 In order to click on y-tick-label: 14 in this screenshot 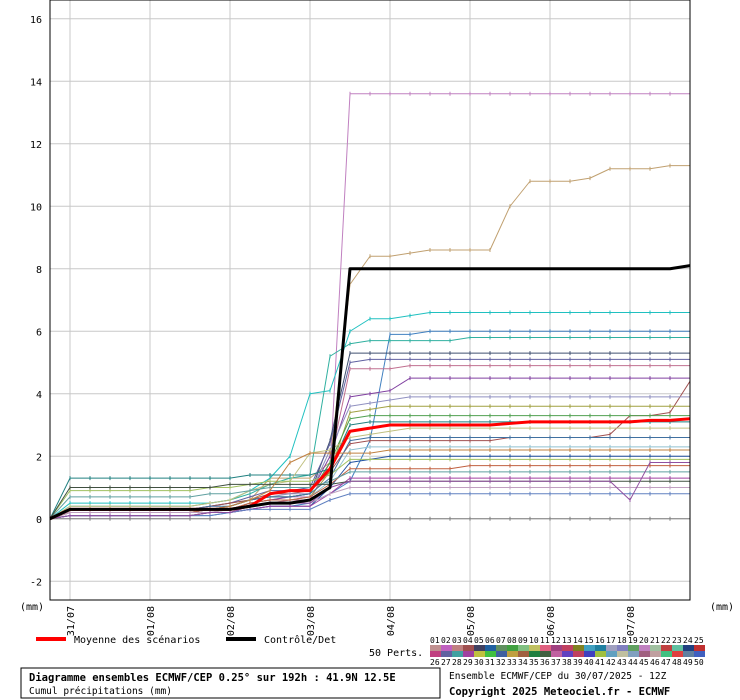, I will do `click(36, 82)`.